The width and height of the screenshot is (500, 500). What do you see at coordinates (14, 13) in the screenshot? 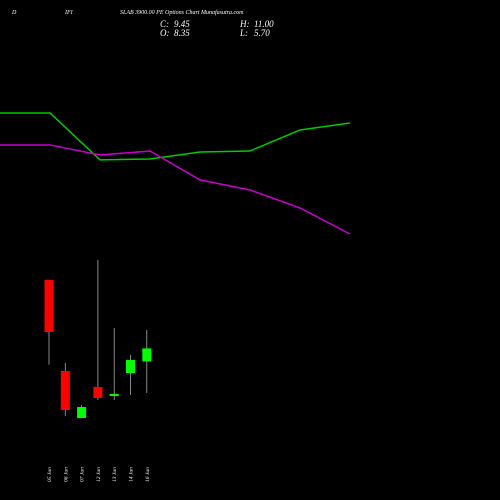
I see `symbol: D` at bounding box center [14, 13].